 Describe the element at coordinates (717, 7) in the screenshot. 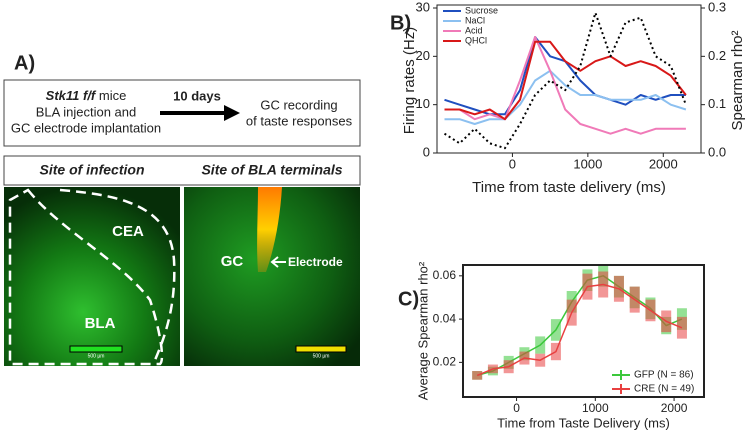

I see `y2-tick-label: 0.3` at that location.